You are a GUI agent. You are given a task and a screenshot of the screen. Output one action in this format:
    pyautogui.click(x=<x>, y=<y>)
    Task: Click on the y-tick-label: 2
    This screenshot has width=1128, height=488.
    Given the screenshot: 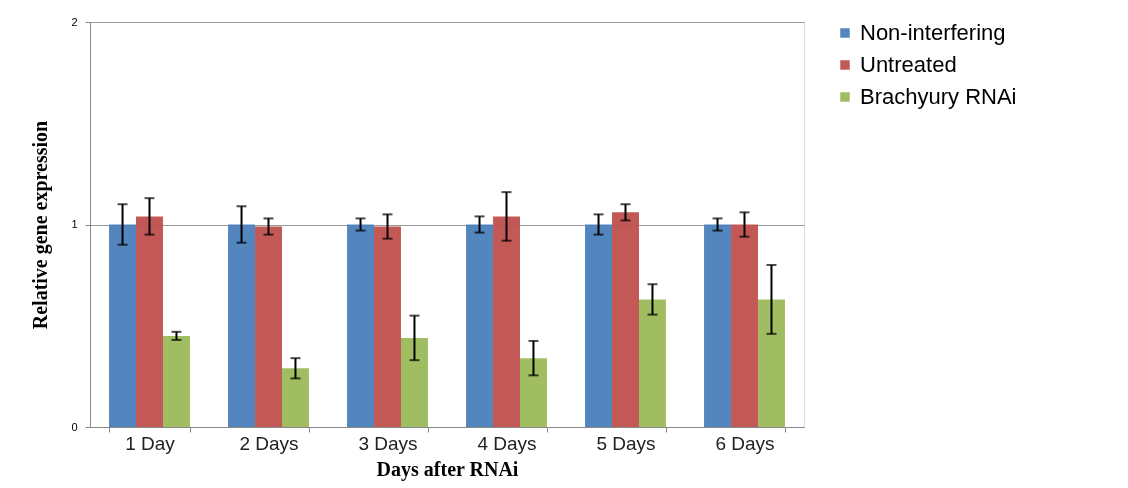 What is the action you would take?
    pyautogui.click(x=74, y=21)
    